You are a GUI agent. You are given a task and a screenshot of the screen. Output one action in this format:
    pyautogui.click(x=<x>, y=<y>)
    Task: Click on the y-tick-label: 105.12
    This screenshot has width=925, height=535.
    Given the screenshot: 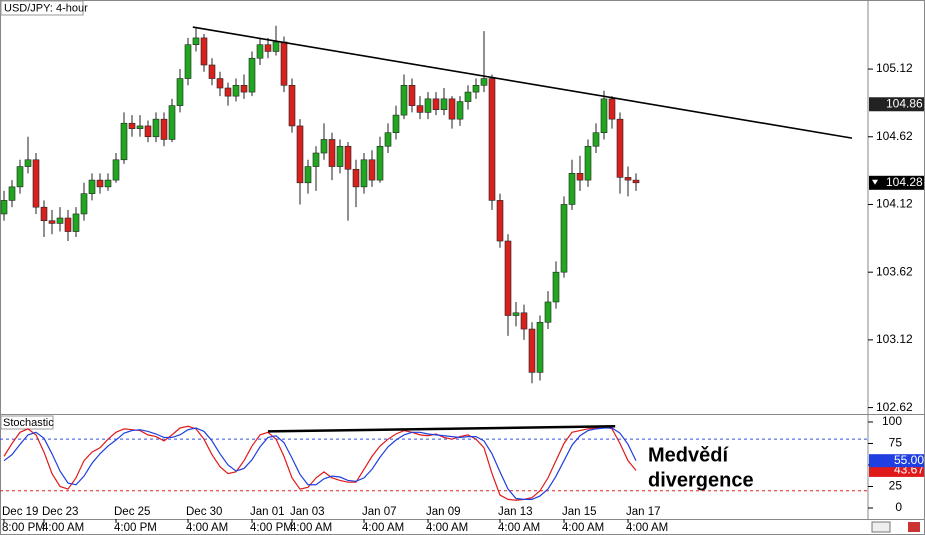 What is the action you would take?
    pyautogui.click(x=894, y=68)
    